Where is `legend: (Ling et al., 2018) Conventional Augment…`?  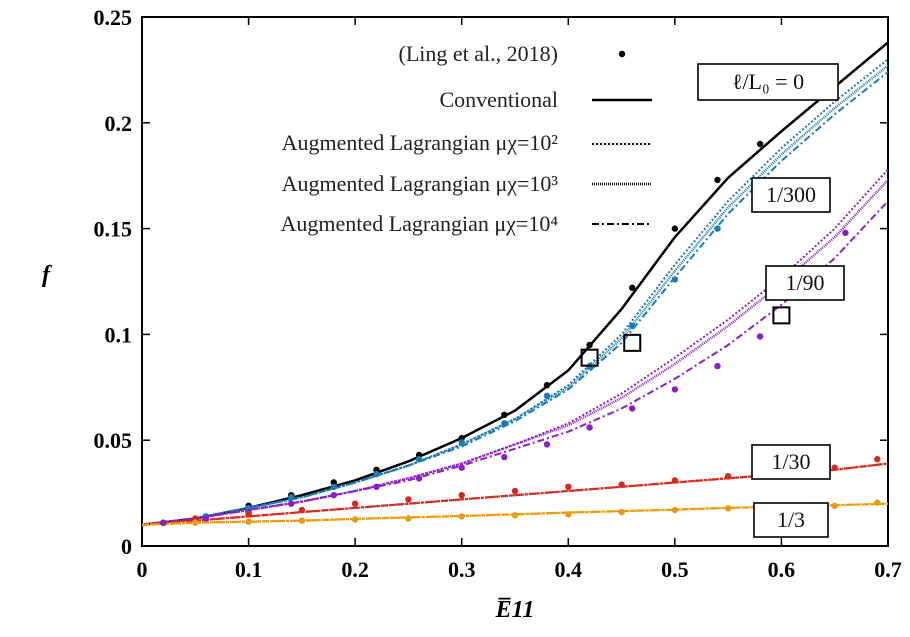
legend: (Ling et al., 2018) Conventional Augment… is located at coordinates (466, 138).